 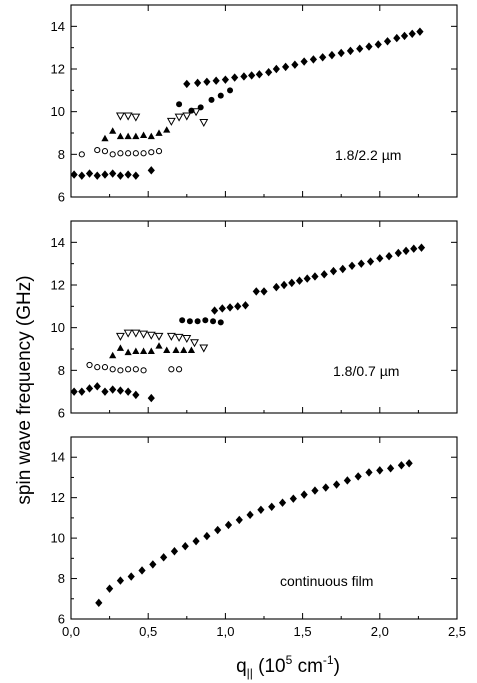 What do you see at coordinates (326, 581) in the screenshot?
I see `panel-annotation: continuous film` at bounding box center [326, 581].